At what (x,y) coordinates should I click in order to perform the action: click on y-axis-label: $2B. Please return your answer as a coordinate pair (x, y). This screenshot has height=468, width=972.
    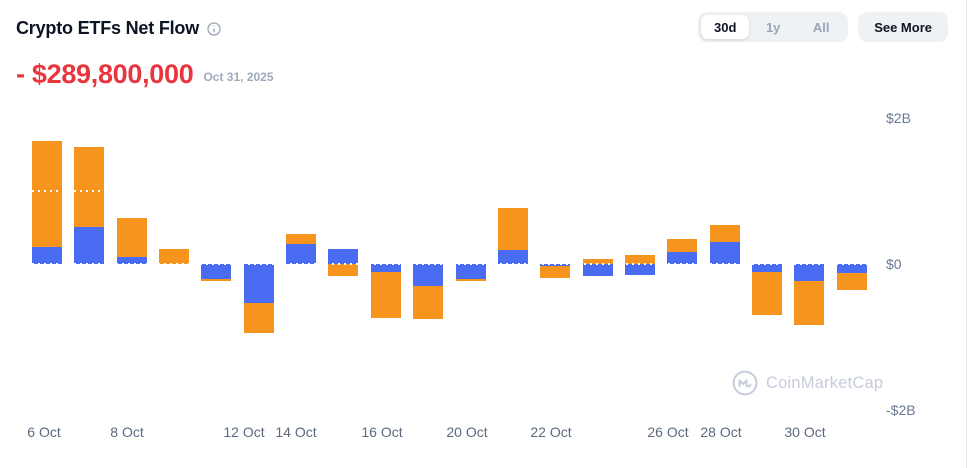
    Looking at the image, I should click on (898, 118).